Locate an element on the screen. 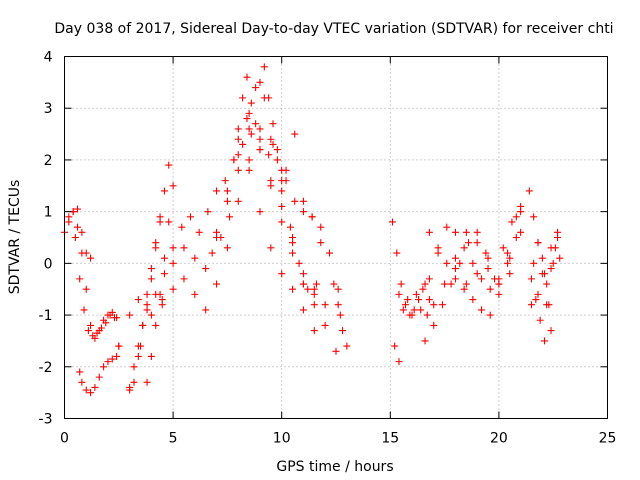  series-sat-q is located at coordinates (409, 292).